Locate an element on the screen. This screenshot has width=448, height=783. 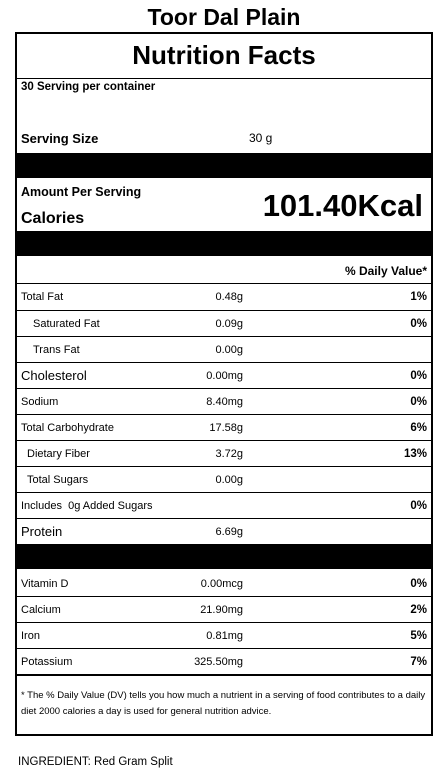
mineral-dv: 2% is located at coordinates (418, 610).